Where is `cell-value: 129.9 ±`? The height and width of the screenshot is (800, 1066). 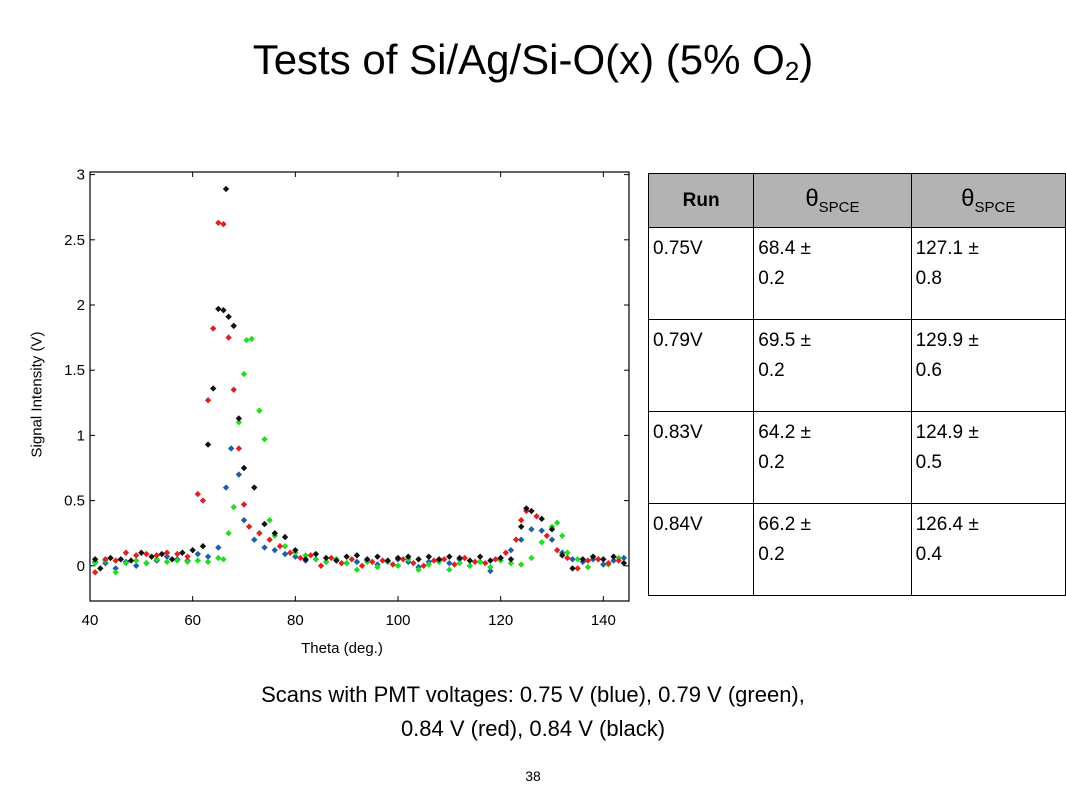 cell-value: 129.9 ± is located at coordinates (947, 340).